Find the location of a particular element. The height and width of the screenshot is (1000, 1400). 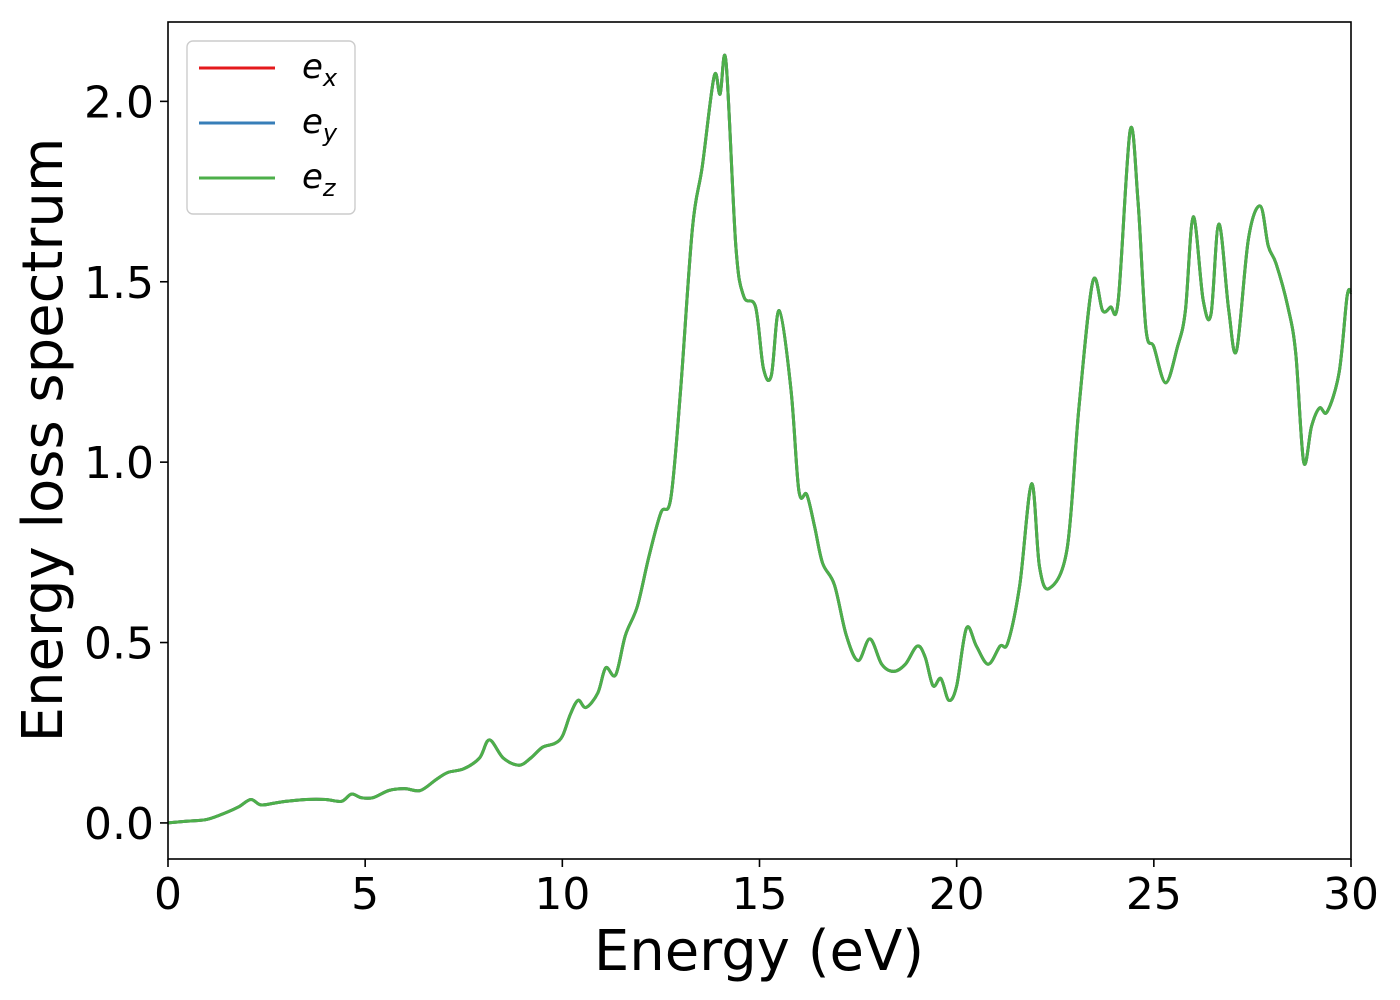

legend-box is located at coordinates (271, 127).